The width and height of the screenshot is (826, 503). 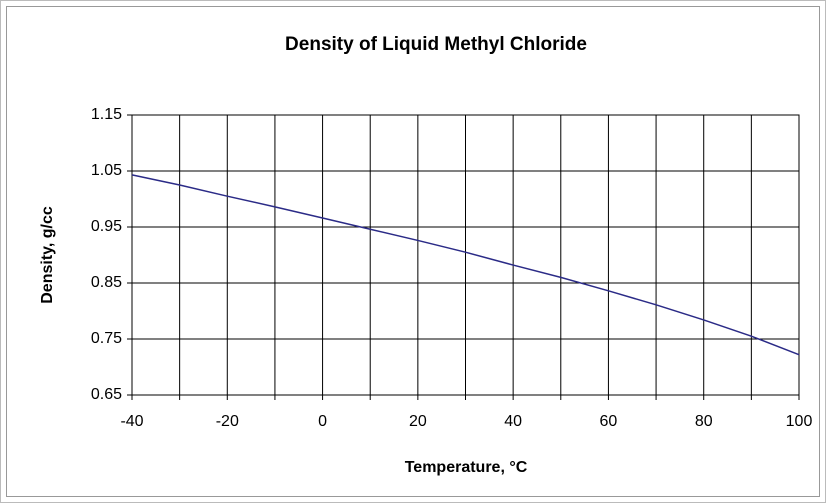 I want to click on y-tick-label: 0.65, so click(x=106, y=394).